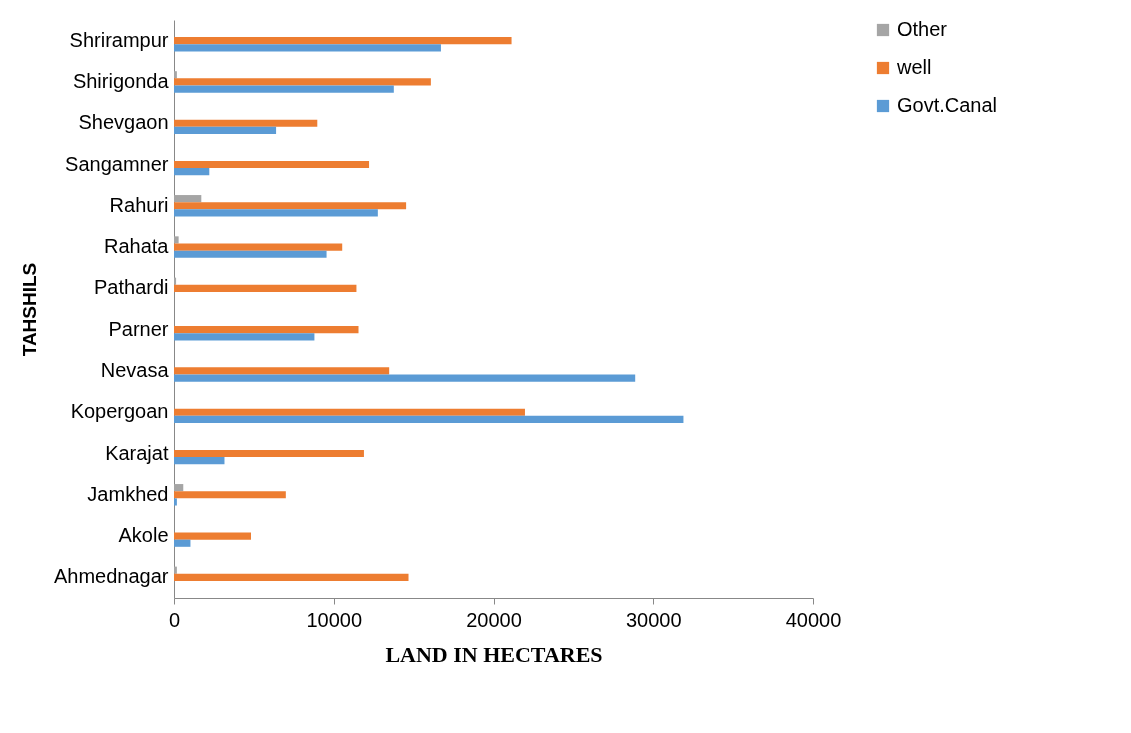 Image resolution: width=1131 pixels, height=733 pixels. What do you see at coordinates (111, 576) in the screenshot?
I see `y-tick-label: Ahmednagar` at bounding box center [111, 576].